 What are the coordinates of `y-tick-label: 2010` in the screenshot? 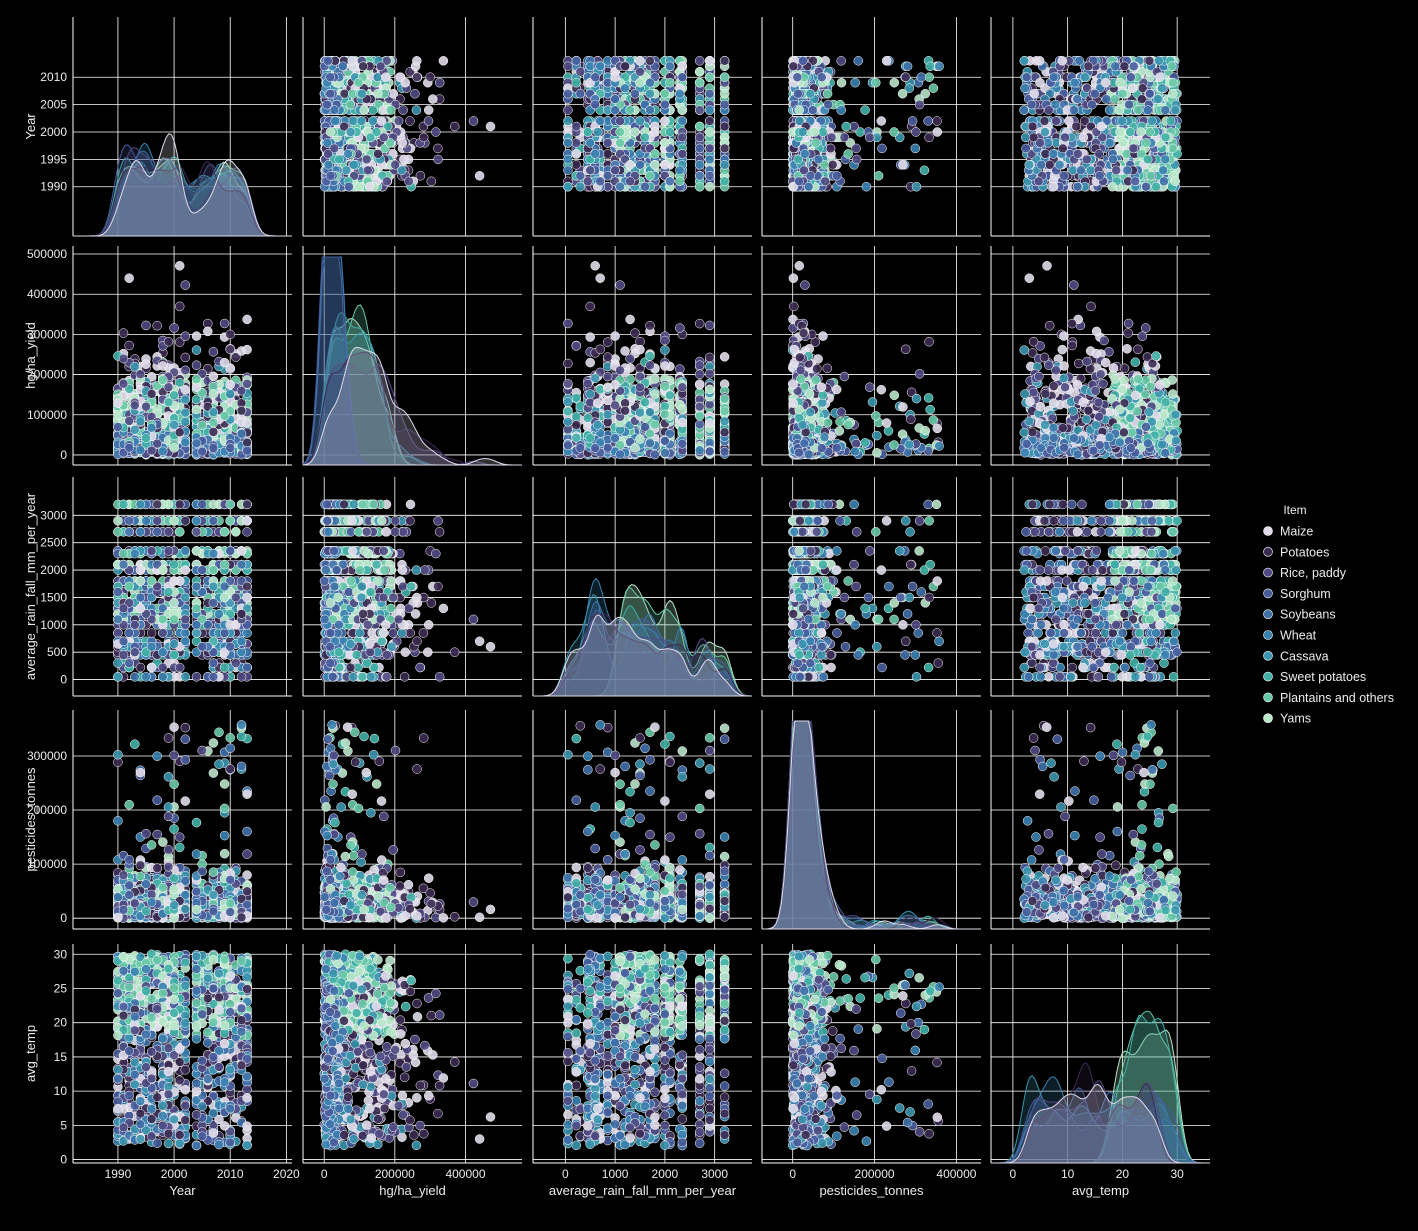 It's located at (53, 77).